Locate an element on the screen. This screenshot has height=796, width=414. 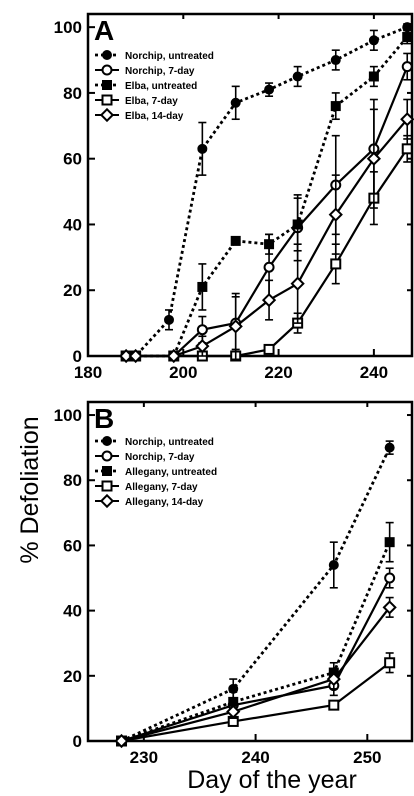
x-tick-label: 220 is located at coordinates (278, 372).